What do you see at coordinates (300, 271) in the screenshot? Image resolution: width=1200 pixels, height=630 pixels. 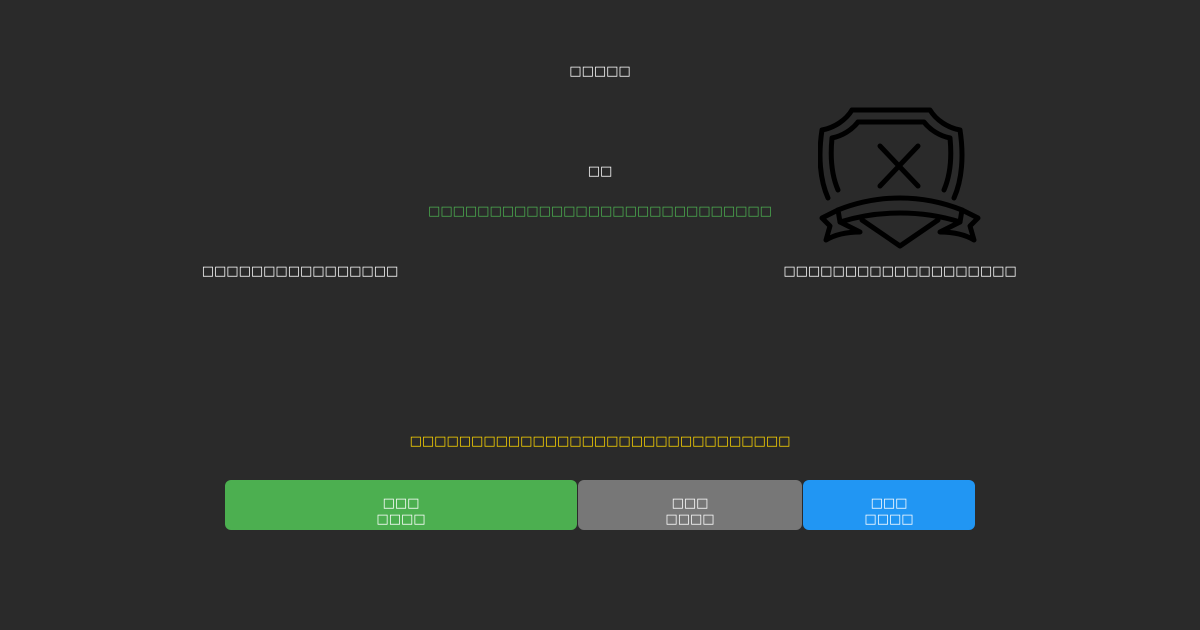 I see `left-label: □□□□□□□□□□□□□□□□` at bounding box center [300, 271].